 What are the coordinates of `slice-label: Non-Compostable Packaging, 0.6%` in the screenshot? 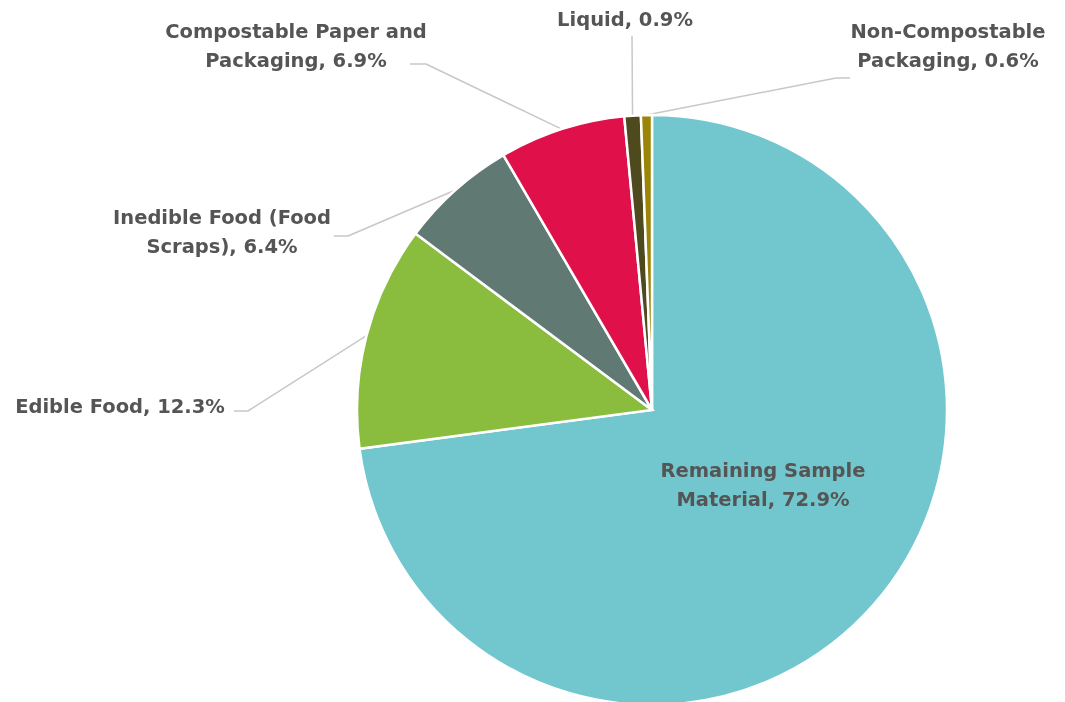 It's located at (948, 46).